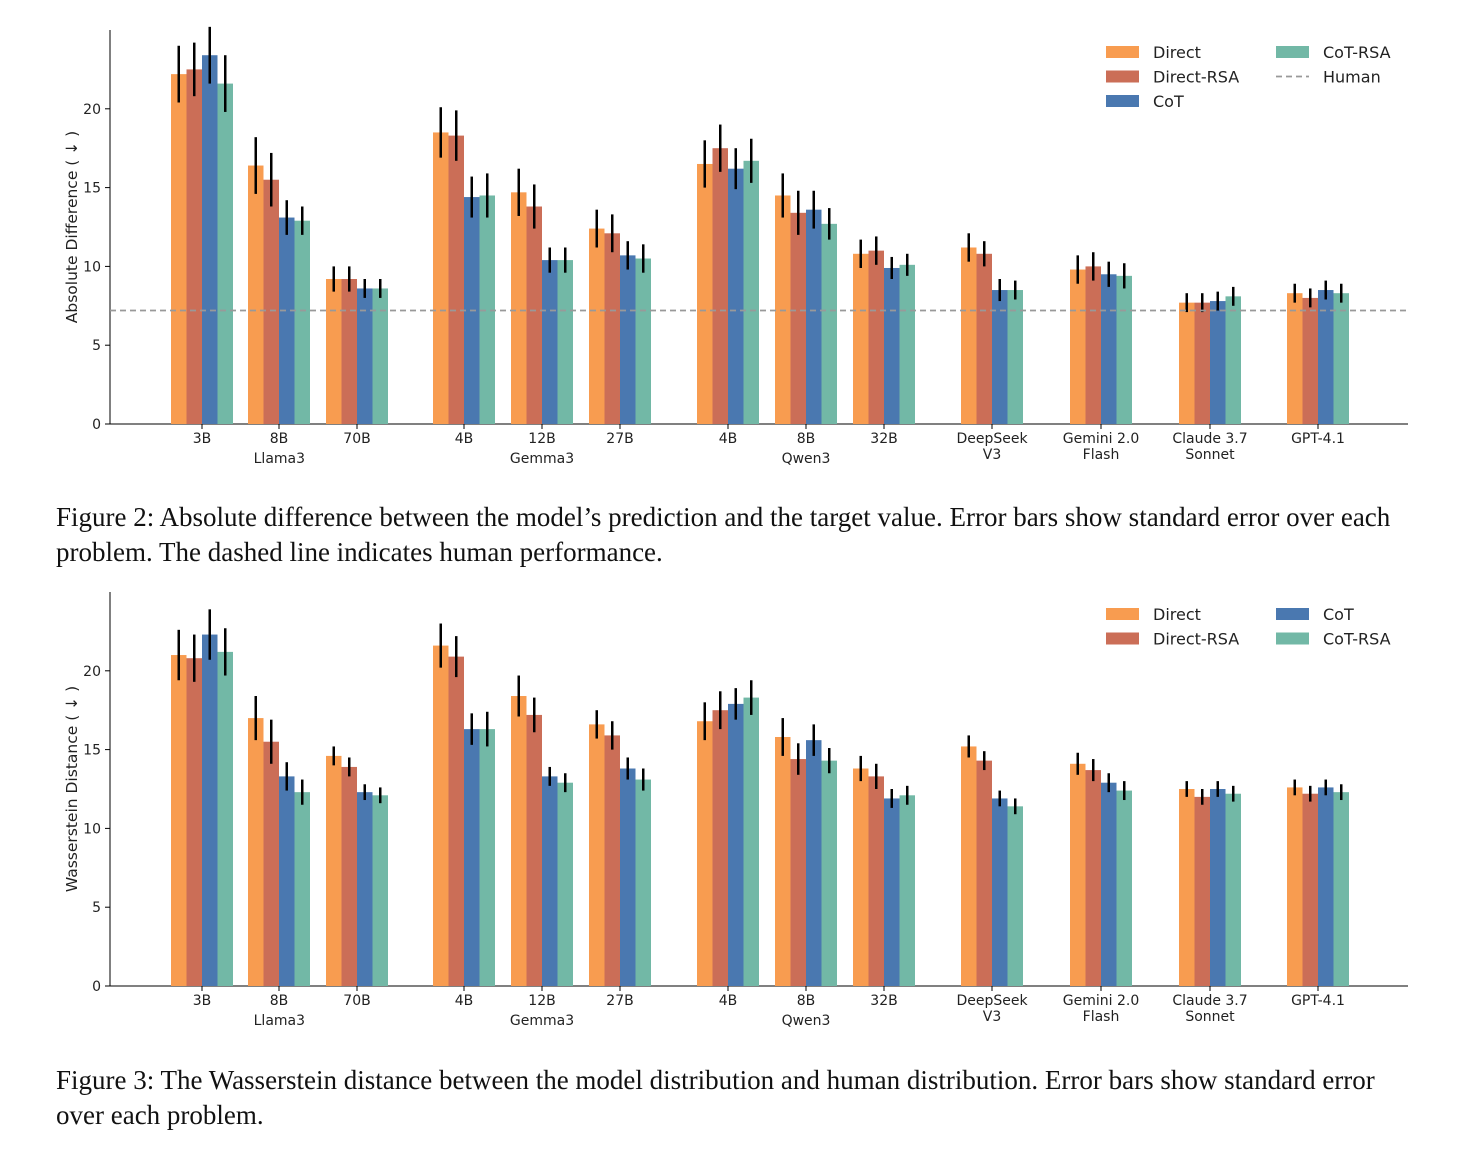 Image resolution: width=1473 pixels, height=1165 pixels. What do you see at coordinates (72, 227) in the screenshot?
I see `y-axis-label: Absolute Difference ( ↓ )` at bounding box center [72, 227].